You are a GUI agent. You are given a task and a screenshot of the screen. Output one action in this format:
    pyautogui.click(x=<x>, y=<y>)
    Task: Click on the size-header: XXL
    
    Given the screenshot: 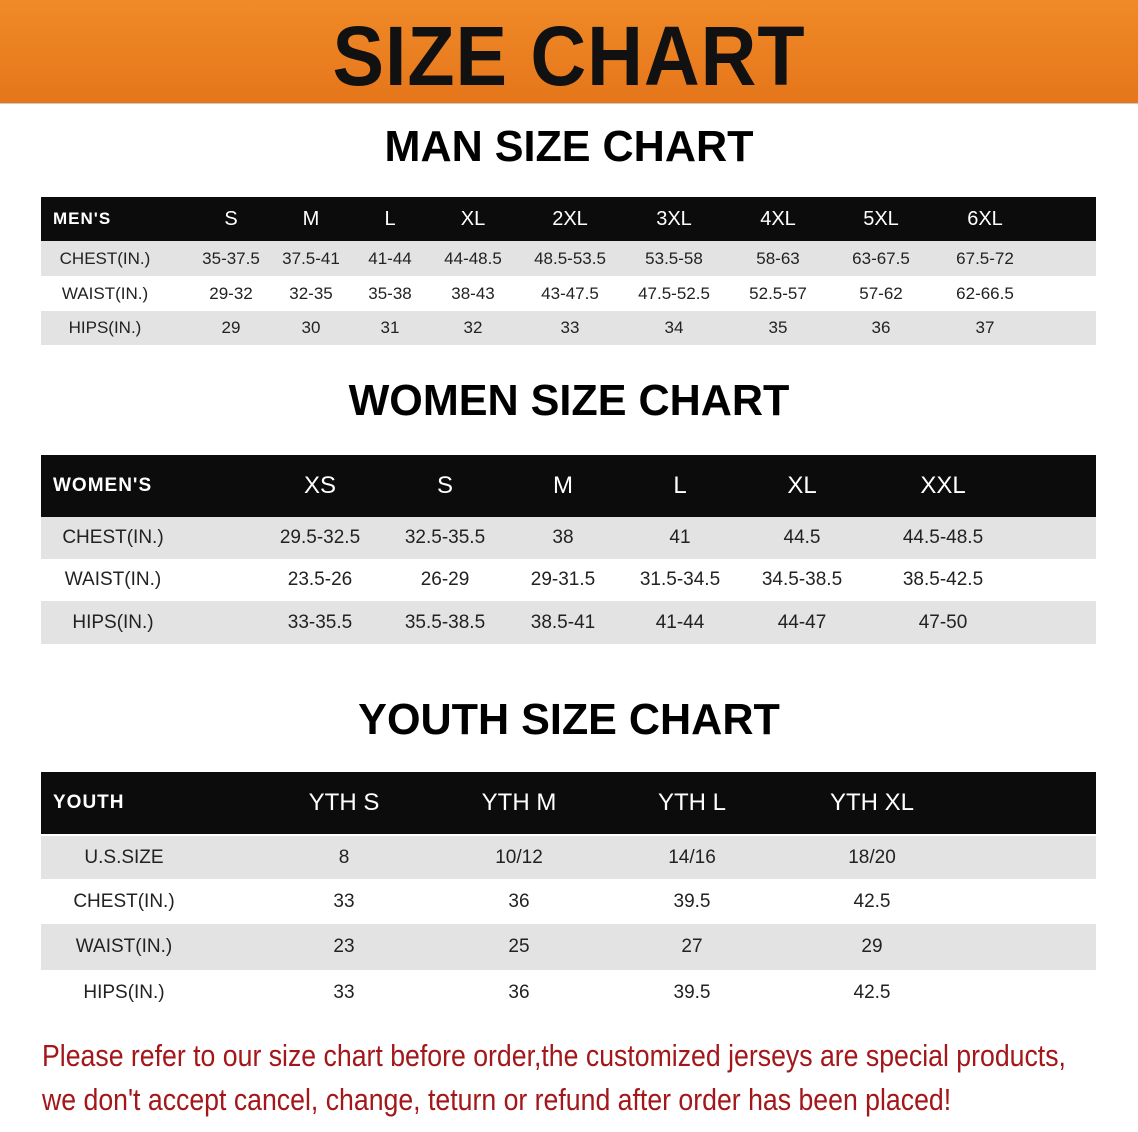 What is the action you would take?
    pyautogui.click(x=943, y=485)
    